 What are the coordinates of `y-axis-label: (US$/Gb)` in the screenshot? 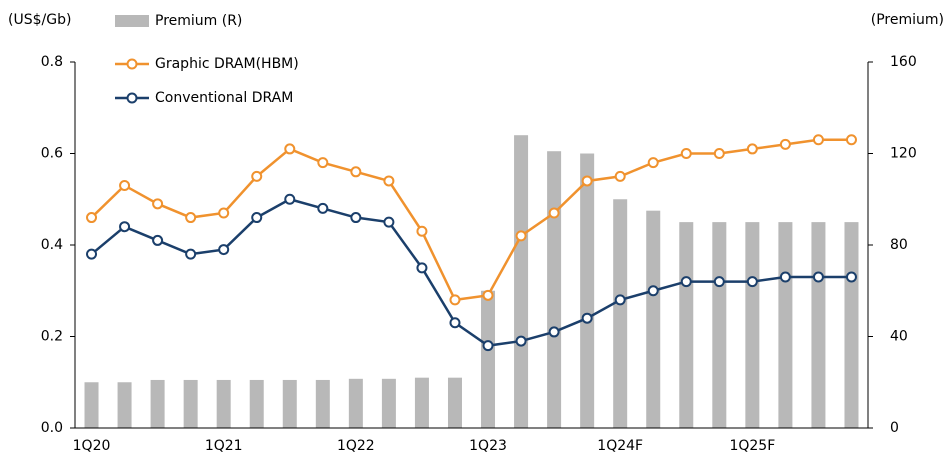 It's located at (39, 20).